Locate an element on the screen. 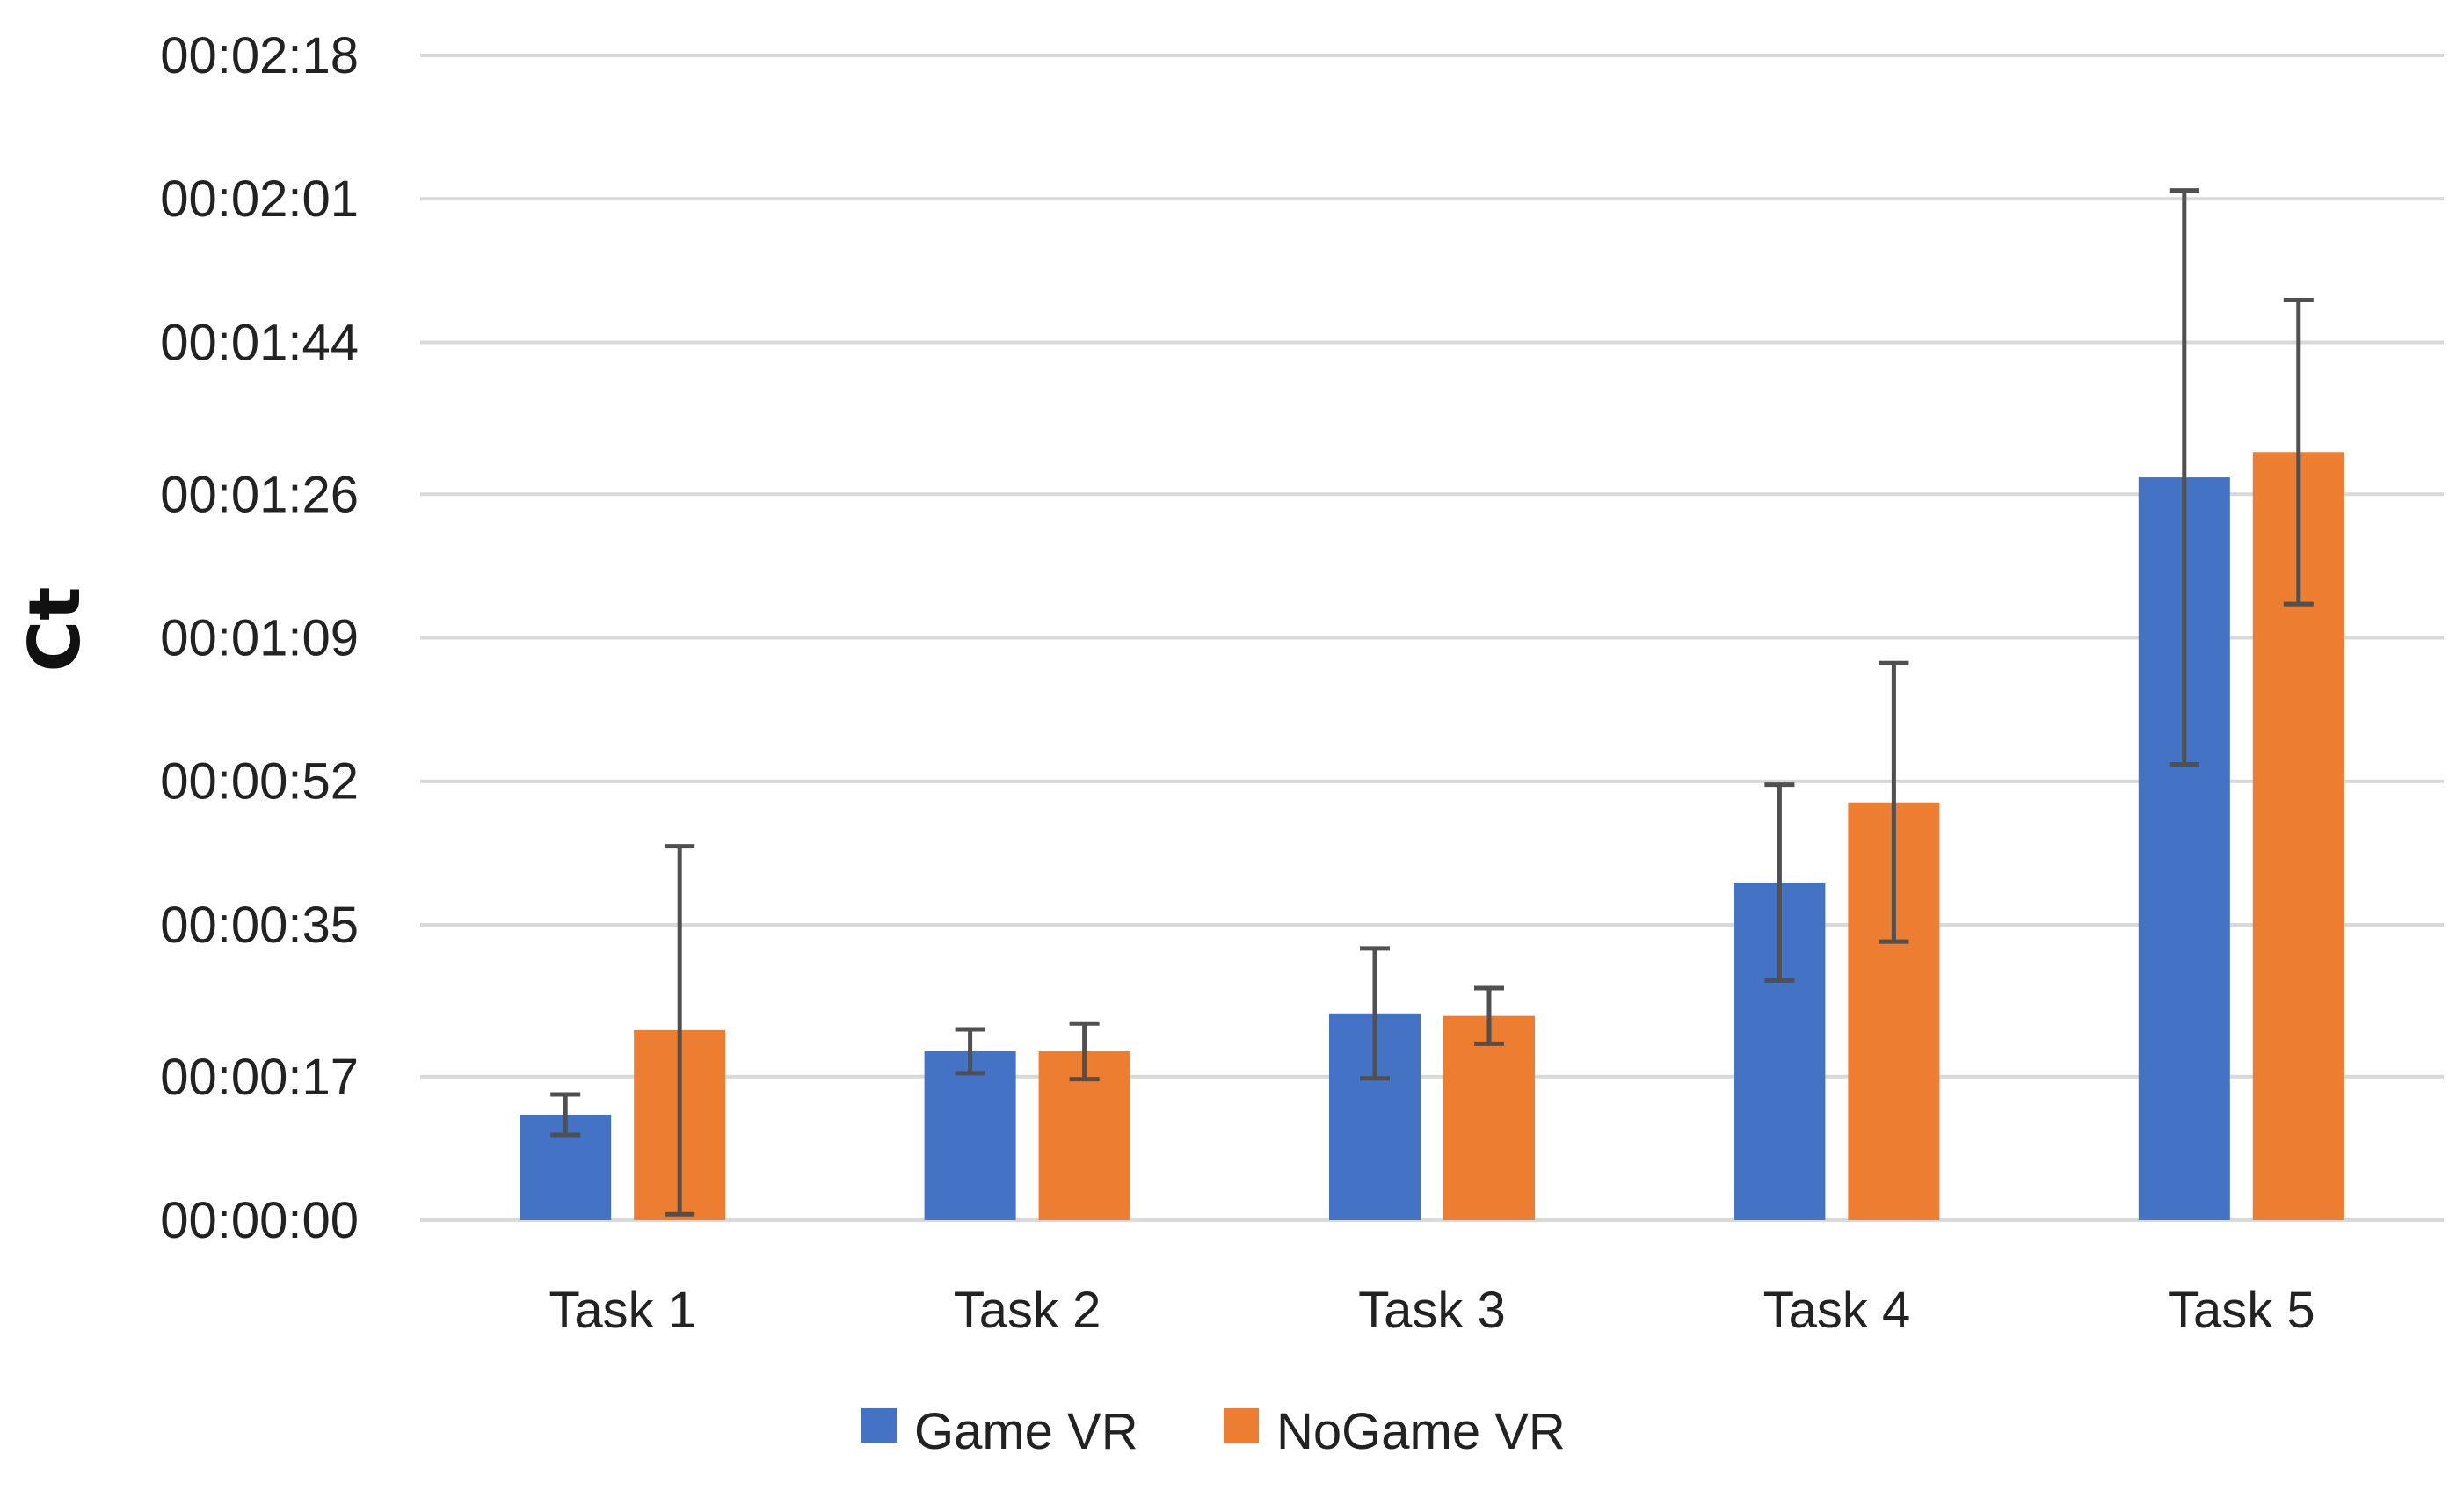 This screenshot has width=2464, height=1498. x-category-label: Task 4 is located at coordinates (1837, 1310).